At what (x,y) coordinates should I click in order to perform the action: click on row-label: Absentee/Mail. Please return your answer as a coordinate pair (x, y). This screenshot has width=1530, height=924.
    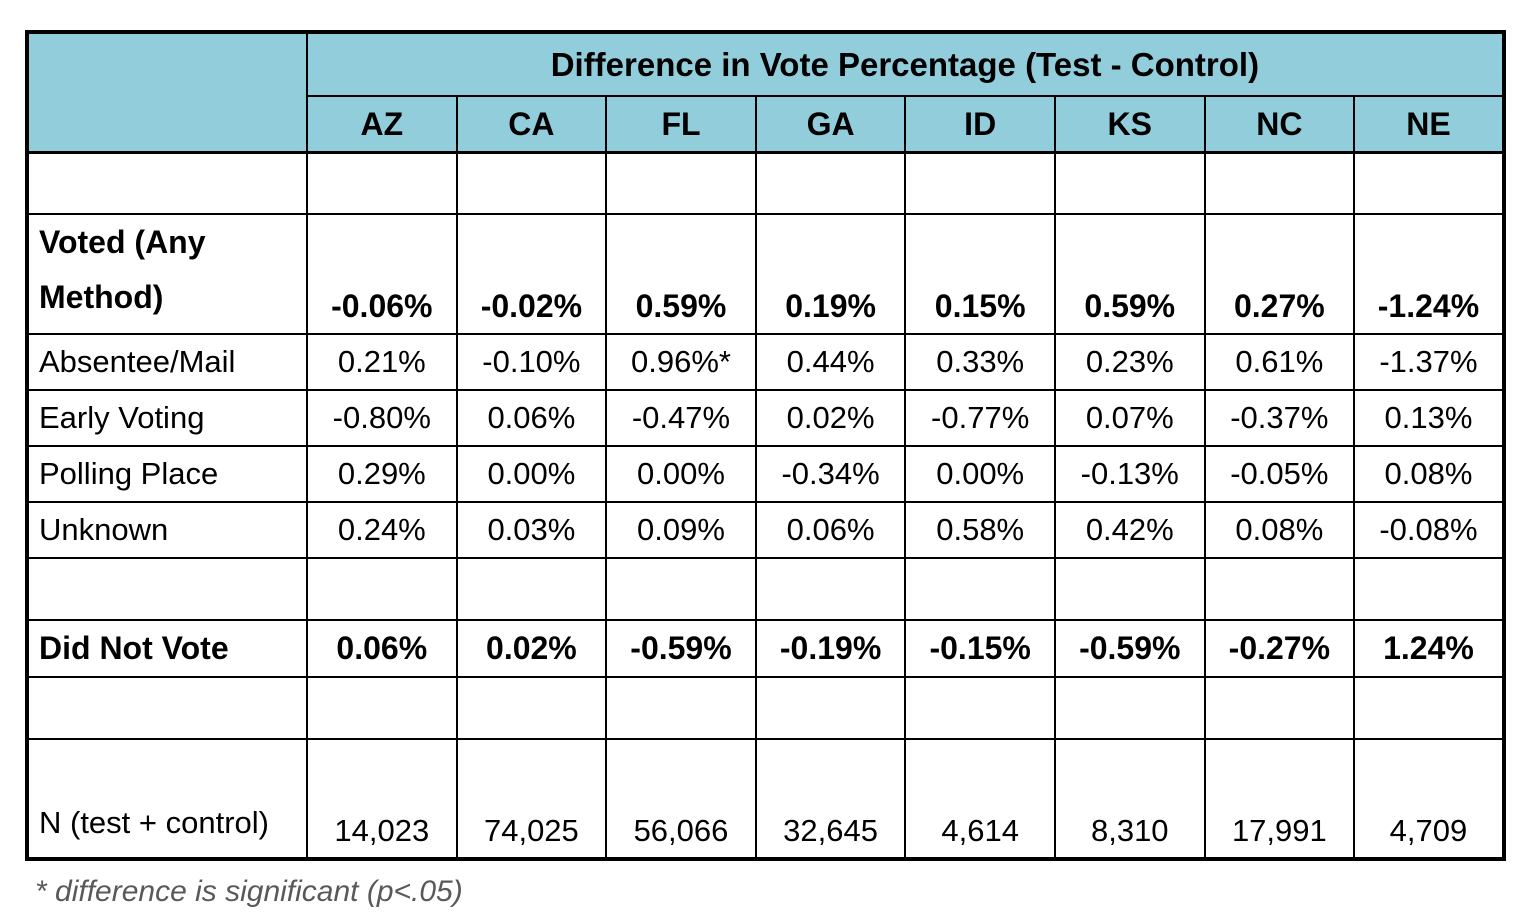
    Looking at the image, I should click on (167, 362).